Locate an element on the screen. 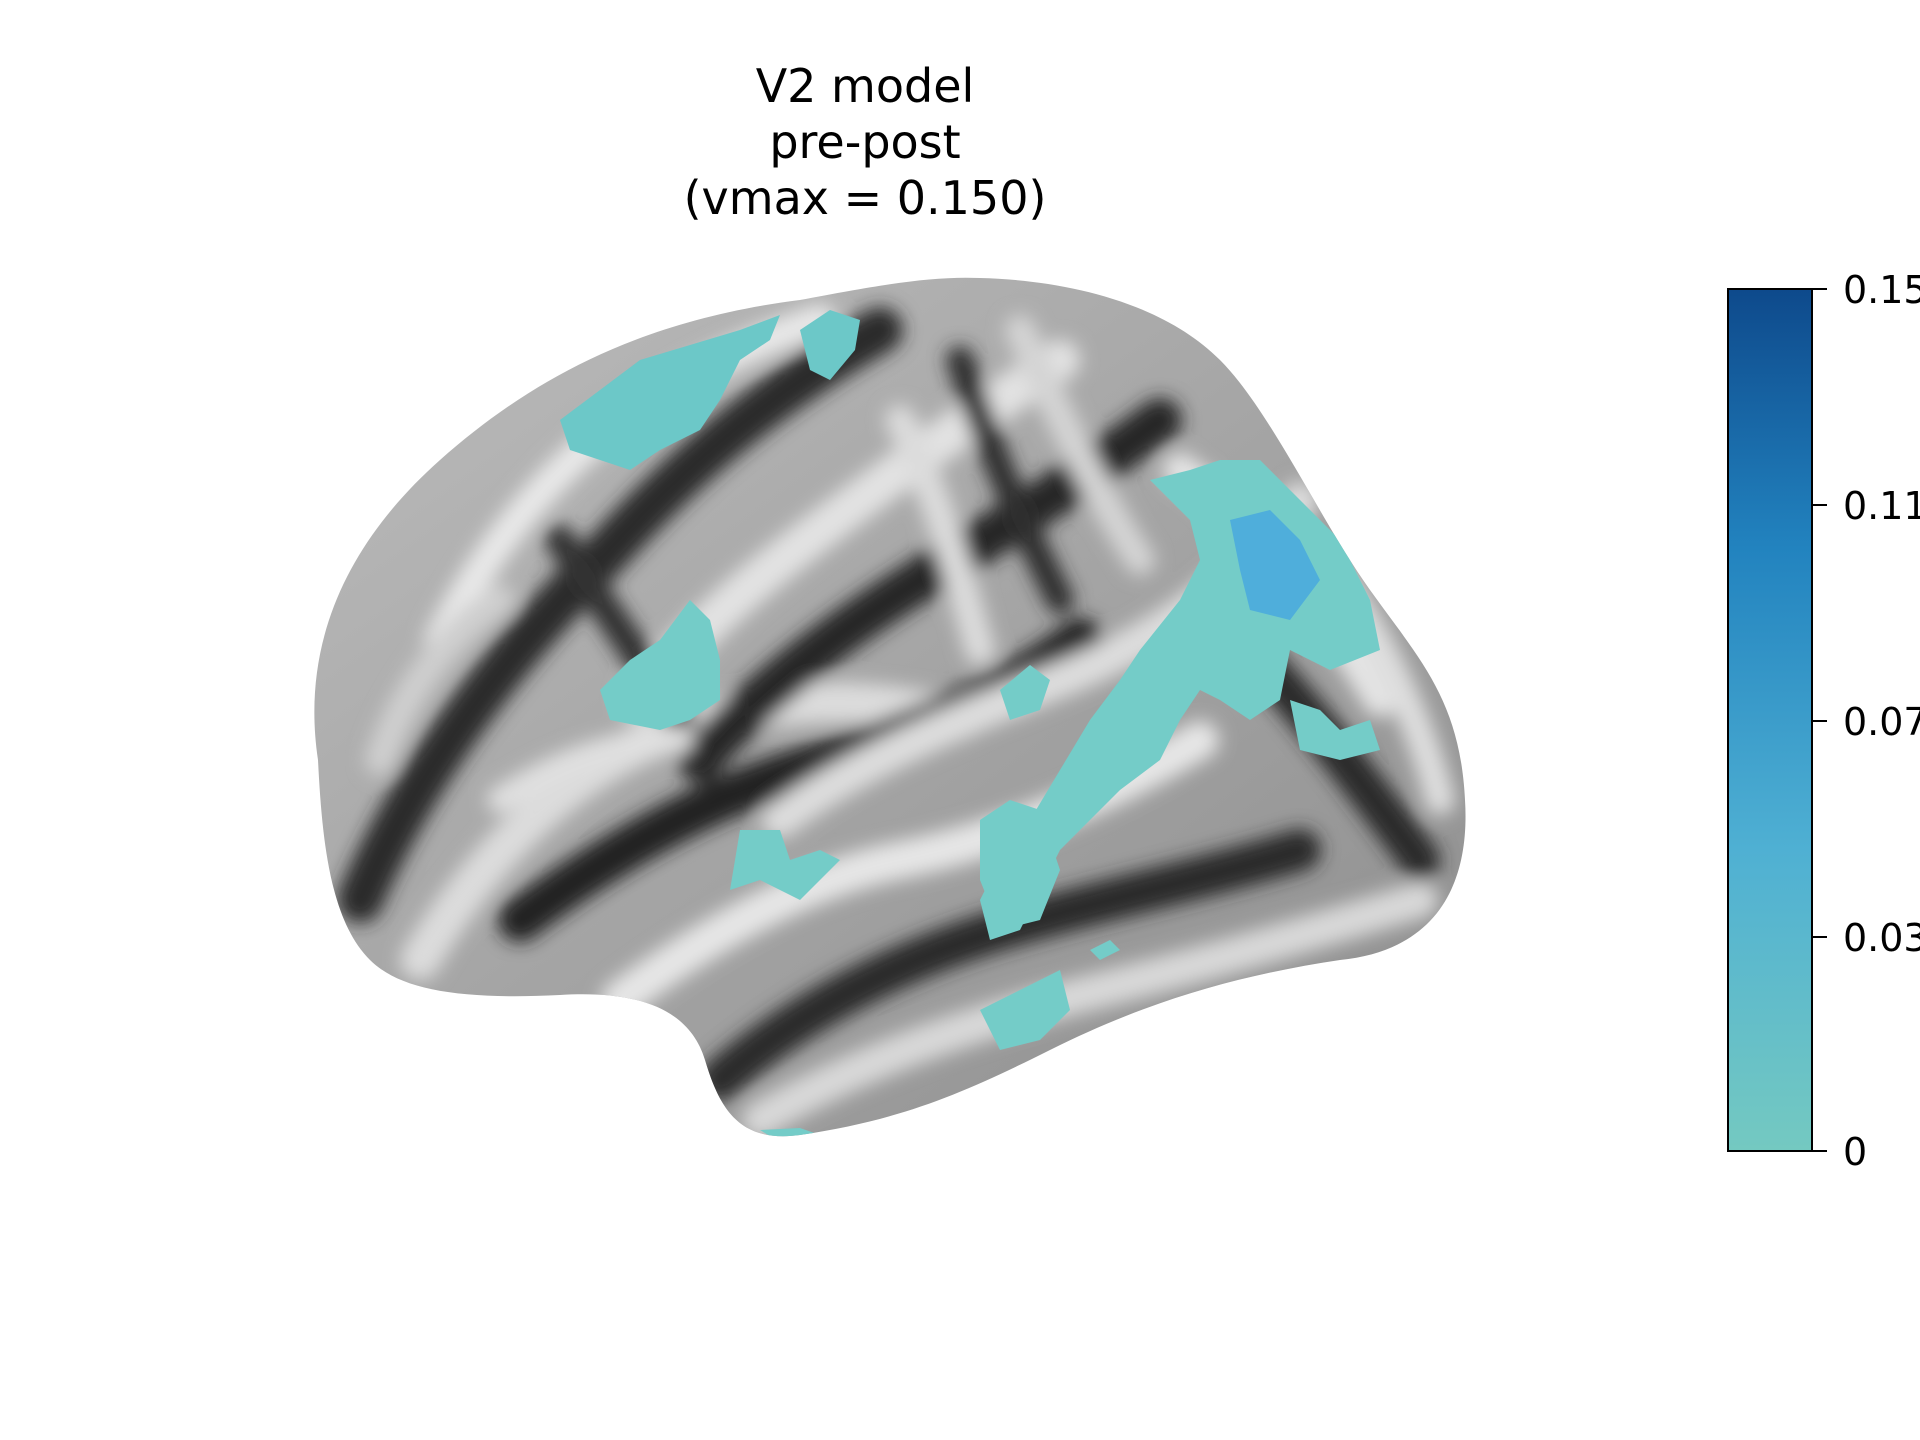 This screenshot has width=1920, height=1440. colorbar-tick-label: 0.15 is located at coordinates (1881, 290).